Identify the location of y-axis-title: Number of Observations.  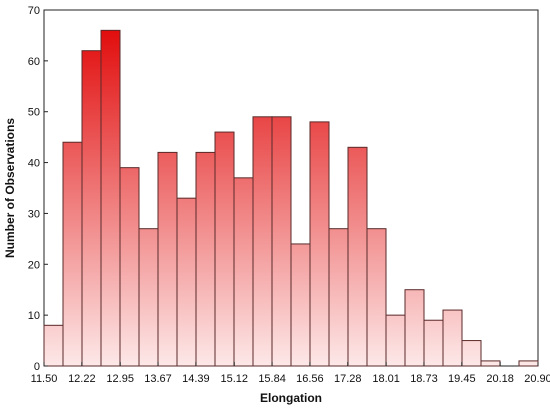
(10, 188).